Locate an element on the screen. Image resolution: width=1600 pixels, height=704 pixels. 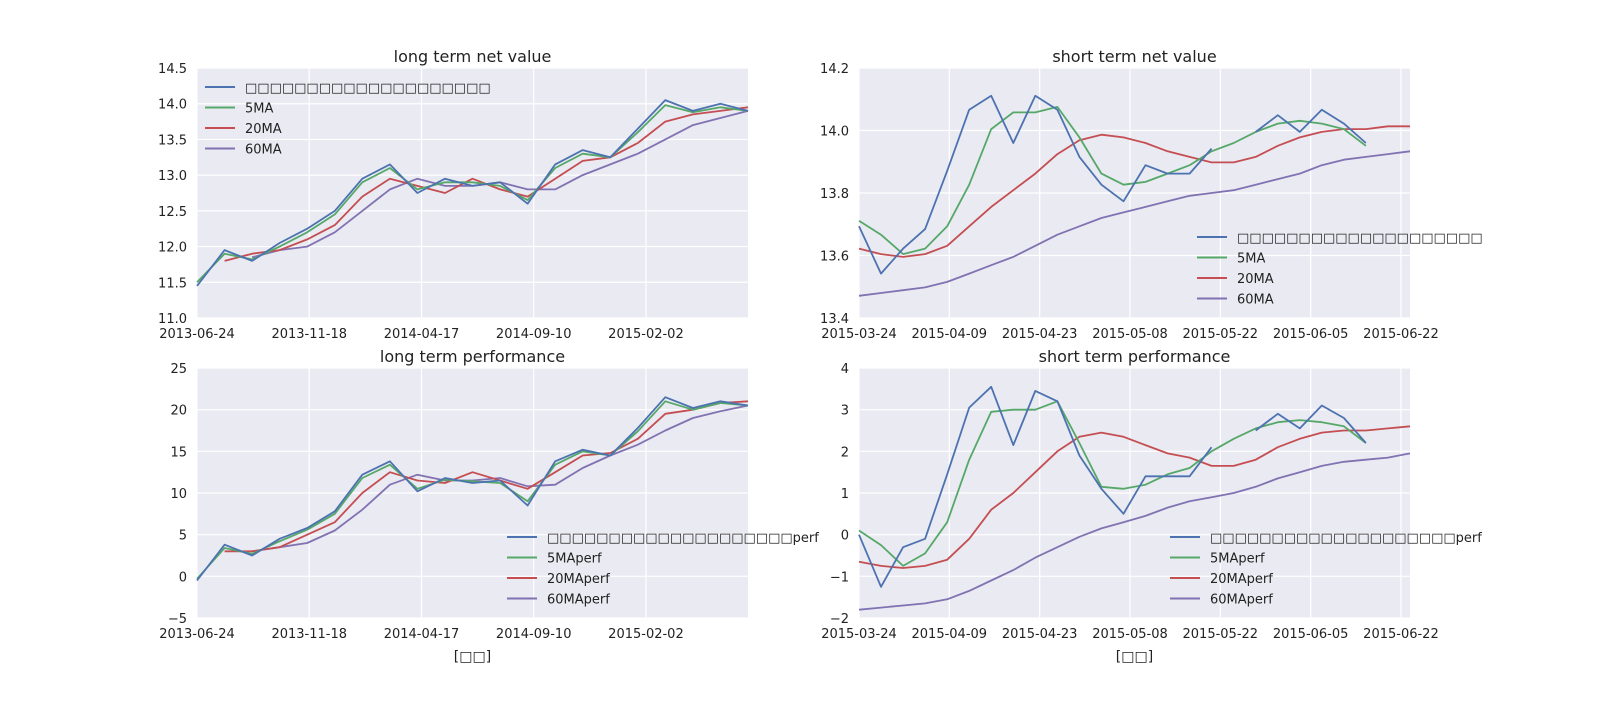
y-tick-label: 25 is located at coordinates (178, 369).